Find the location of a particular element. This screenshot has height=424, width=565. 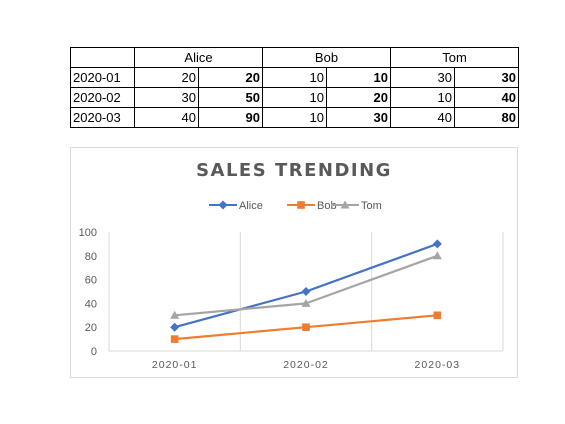

table-row: 2020-02 30 50 10 20 10 40 is located at coordinates (294, 97).